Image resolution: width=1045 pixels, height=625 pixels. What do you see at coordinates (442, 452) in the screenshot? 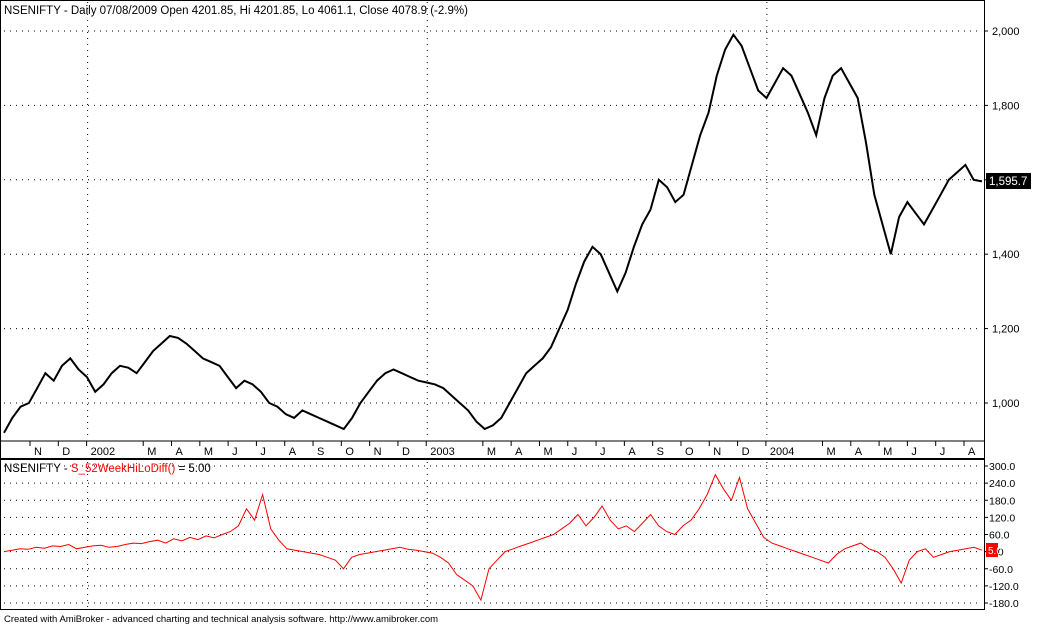
I see `x-tick-label: 2003` at bounding box center [442, 452].